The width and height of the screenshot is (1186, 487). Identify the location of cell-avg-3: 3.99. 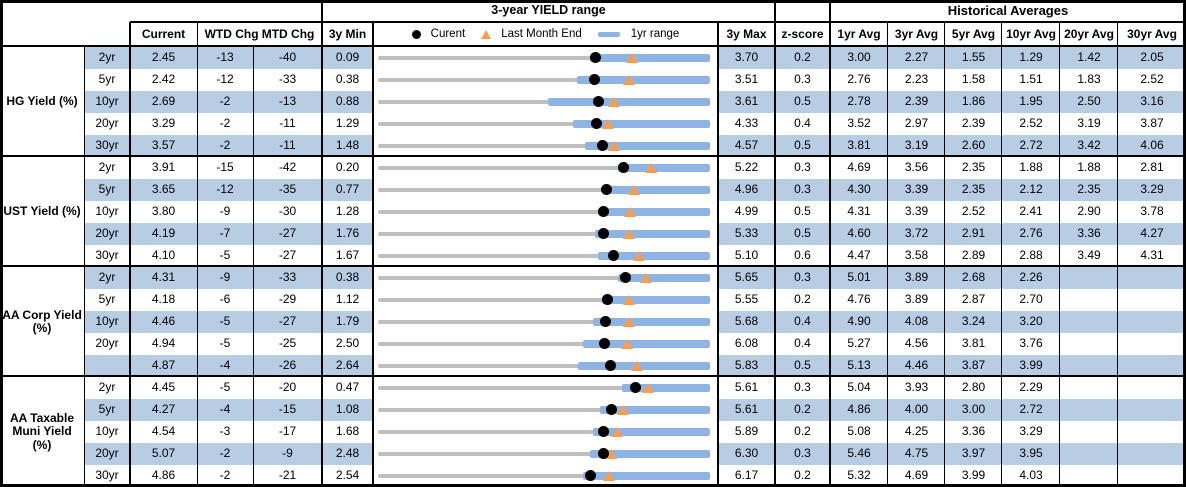
(1031, 366).